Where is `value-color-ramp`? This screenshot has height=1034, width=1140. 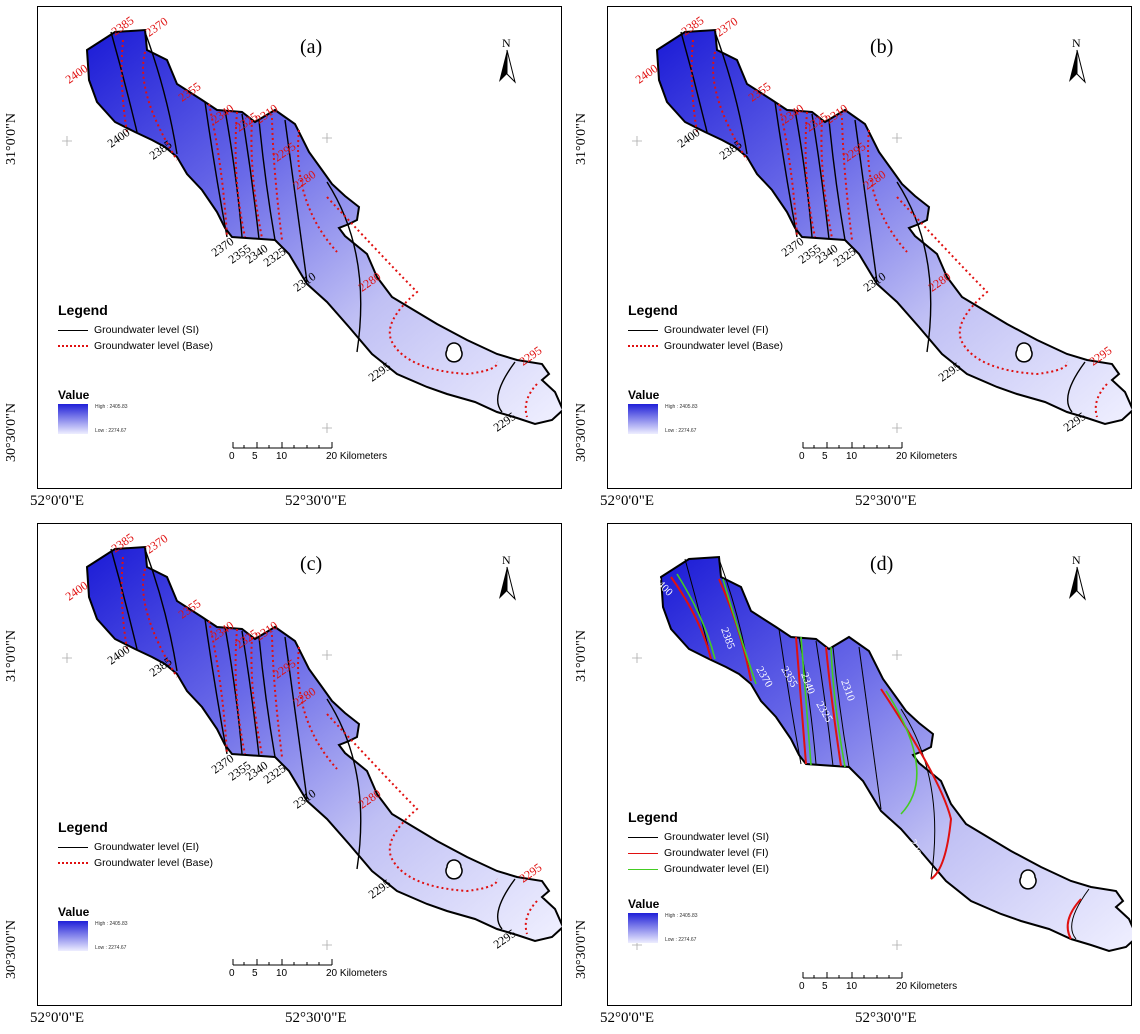
value-color-ramp is located at coordinates (73, 936).